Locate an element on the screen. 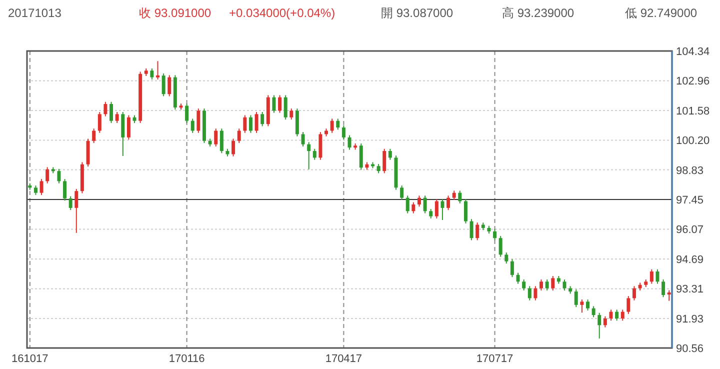 This screenshot has width=720, height=369. y-tick-label: 100.20 is located at coordinates (693, 141).